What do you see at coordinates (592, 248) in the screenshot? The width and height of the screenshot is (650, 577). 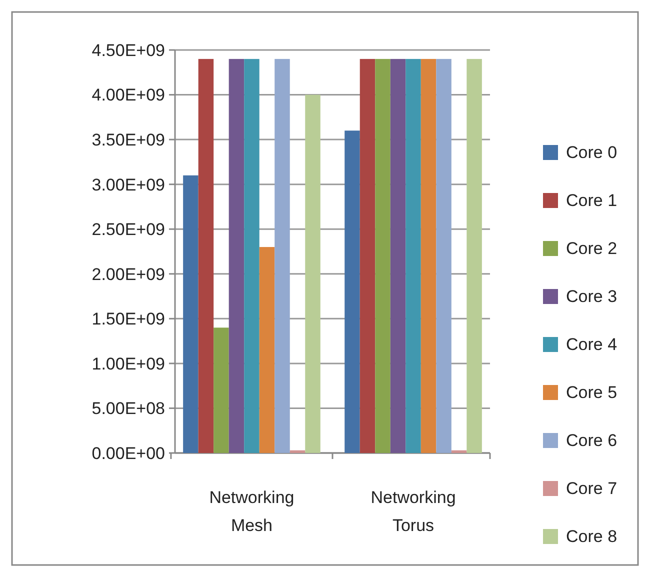 I see `legend-label: Core 2` at bounding box center [592, 248].